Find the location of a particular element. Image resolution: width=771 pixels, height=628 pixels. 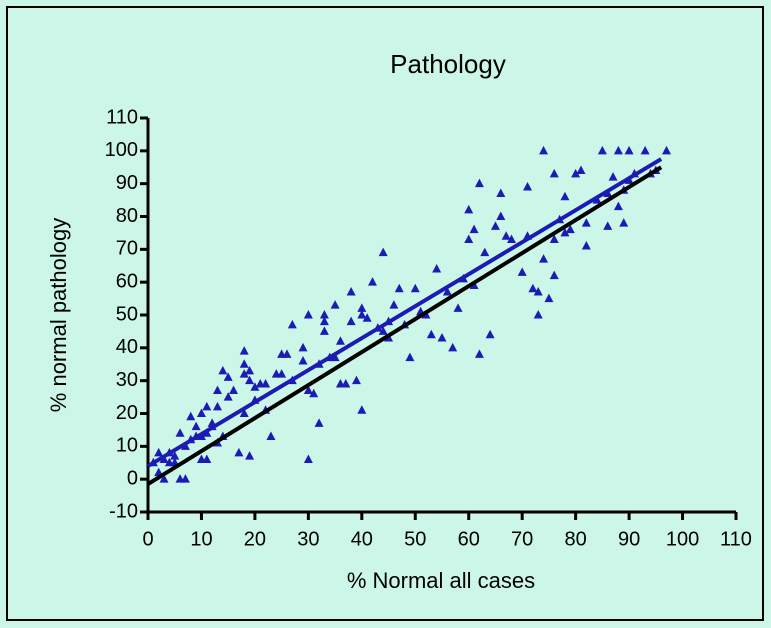

y-tick-label: 60 is located at coordinates (127, 281).